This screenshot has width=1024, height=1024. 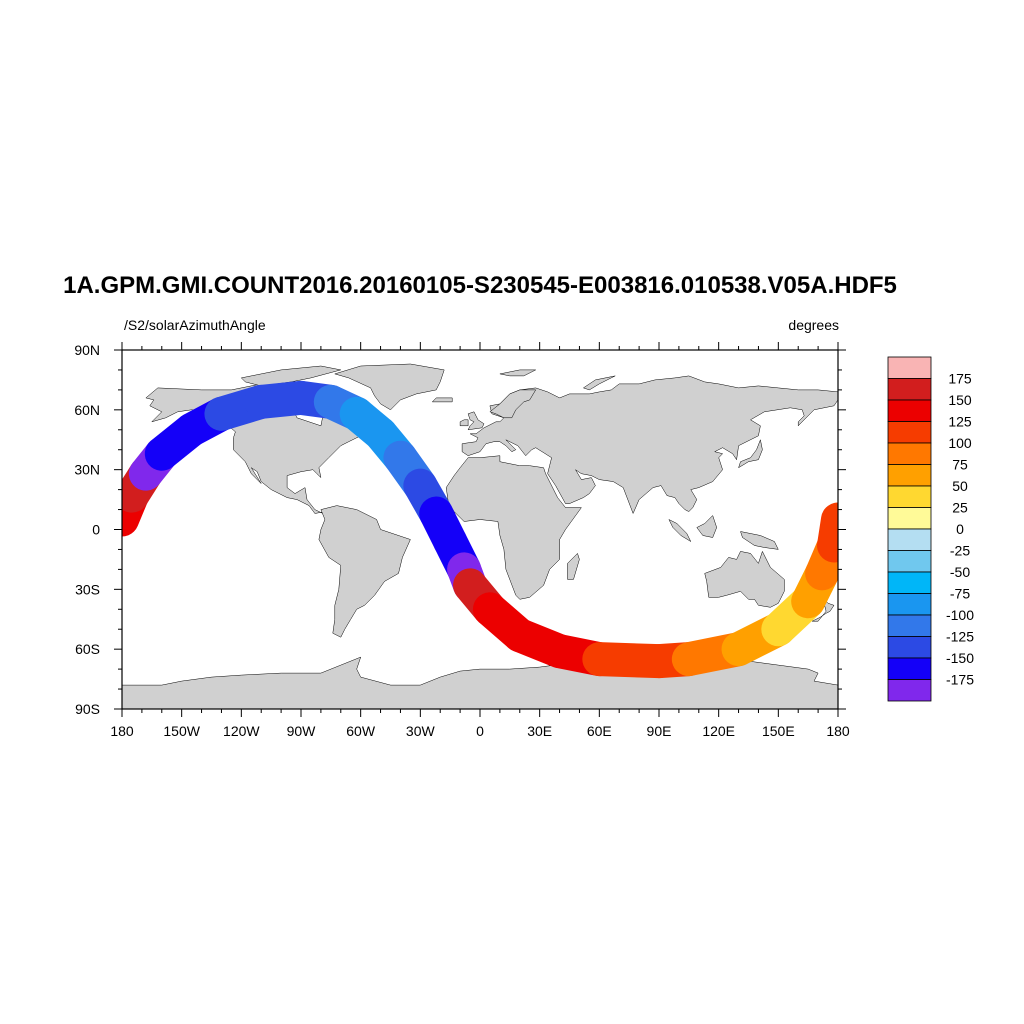 What do you see at coordinates (87, 649) in the screenshot?
I see `lat-tick-label: 60S` at bounding box center [87, 649].